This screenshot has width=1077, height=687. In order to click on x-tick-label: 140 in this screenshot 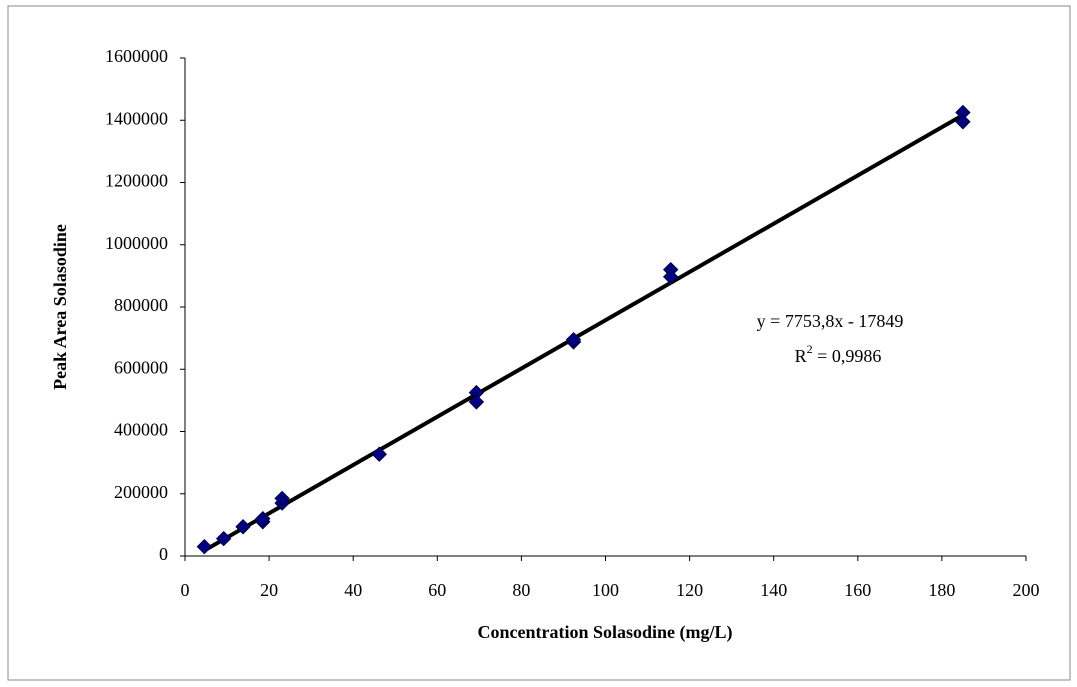, I will do `click(773, 590)`.